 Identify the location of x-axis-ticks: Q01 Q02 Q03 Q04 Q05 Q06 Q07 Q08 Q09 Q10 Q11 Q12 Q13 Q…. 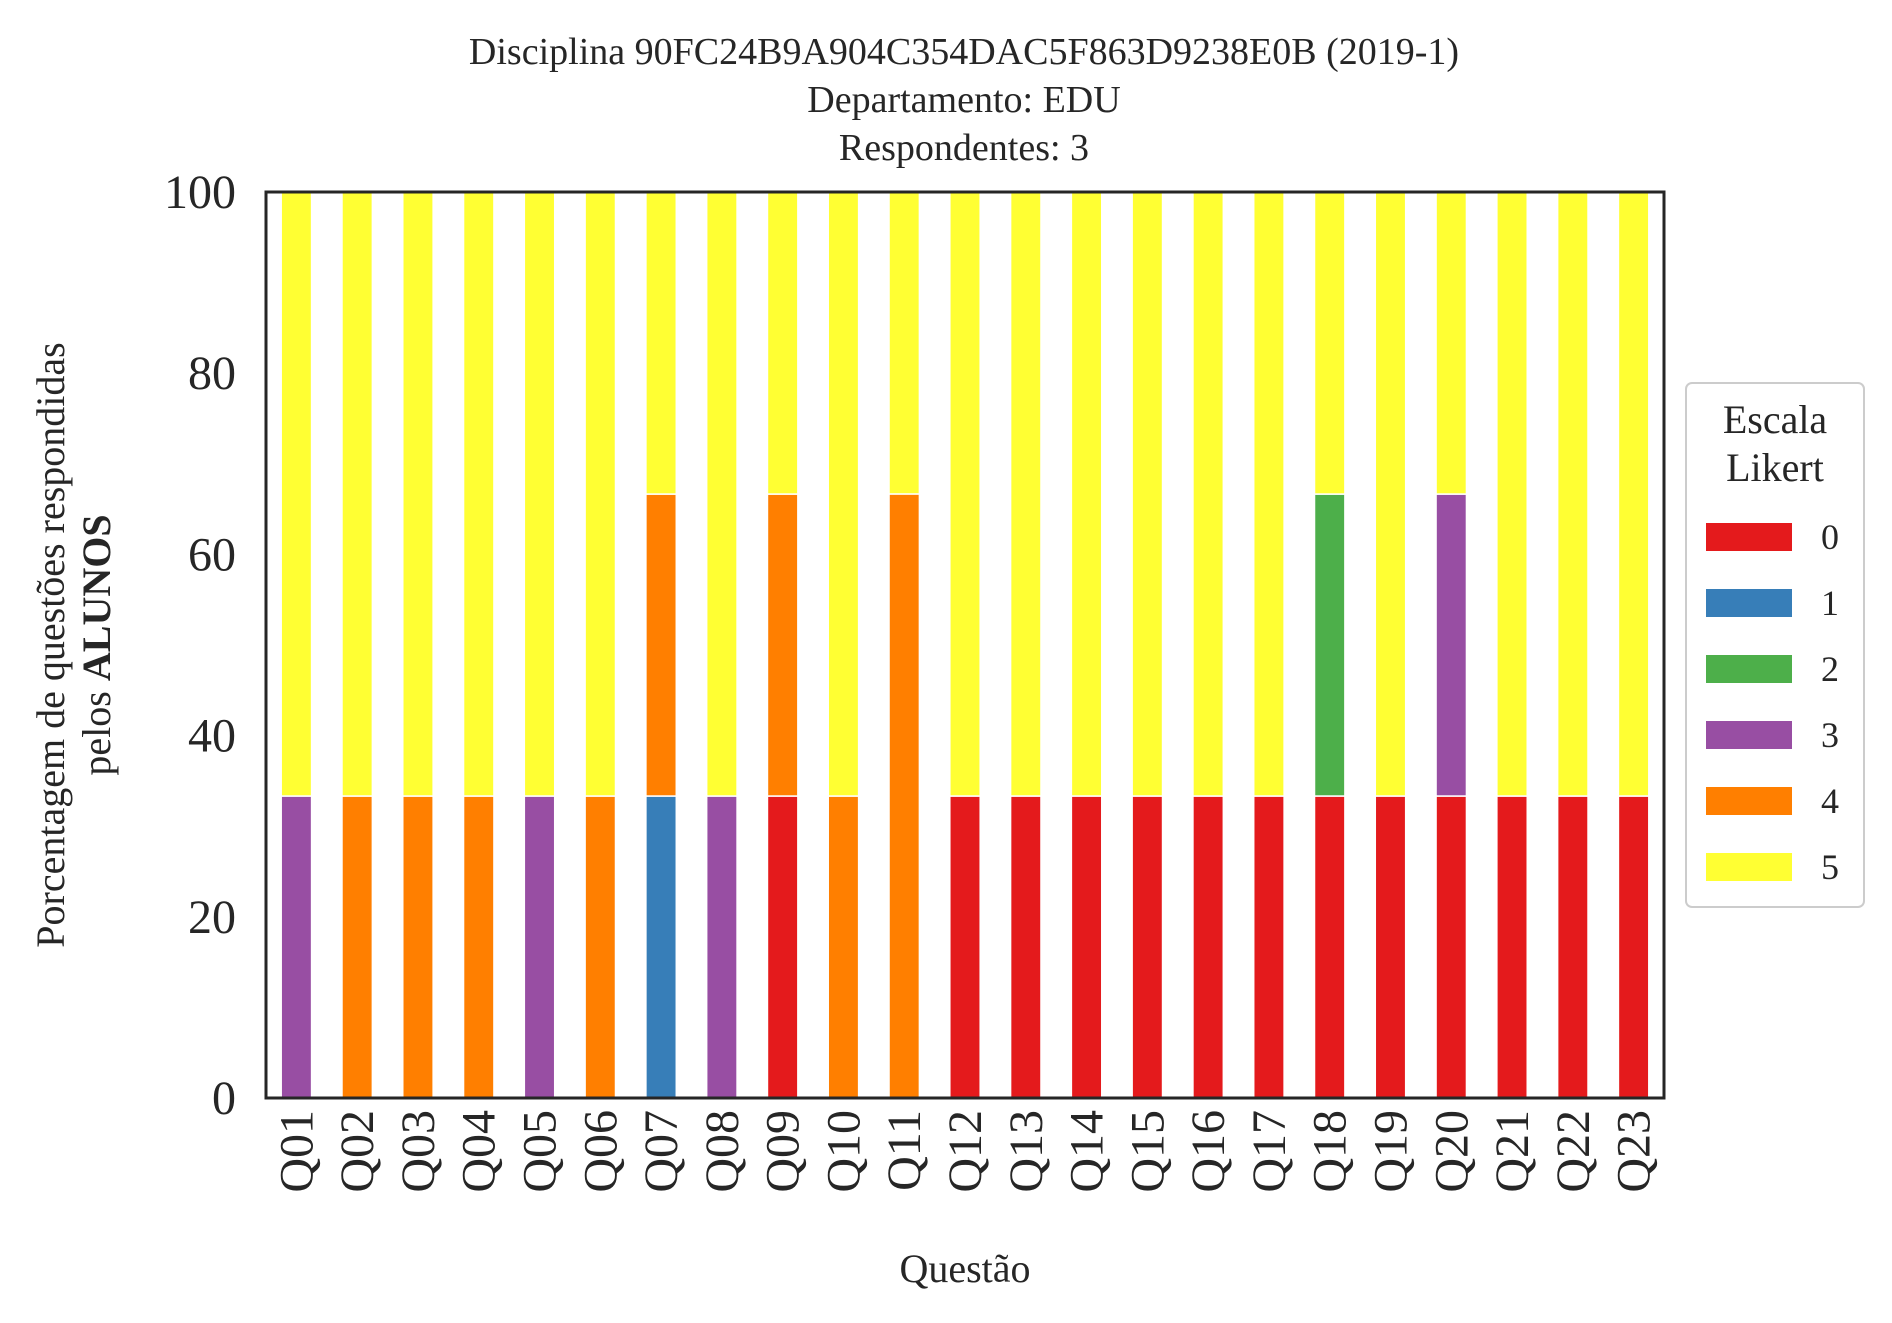
(965, 1151).